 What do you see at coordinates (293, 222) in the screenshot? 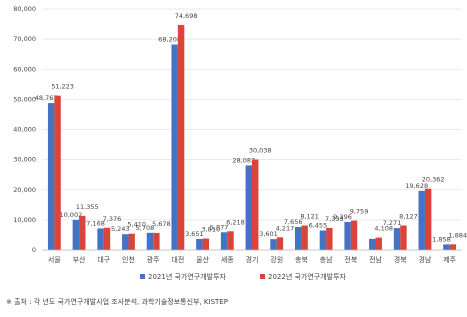
I see `data-label: 7,656` at bounding box center [293, 222].